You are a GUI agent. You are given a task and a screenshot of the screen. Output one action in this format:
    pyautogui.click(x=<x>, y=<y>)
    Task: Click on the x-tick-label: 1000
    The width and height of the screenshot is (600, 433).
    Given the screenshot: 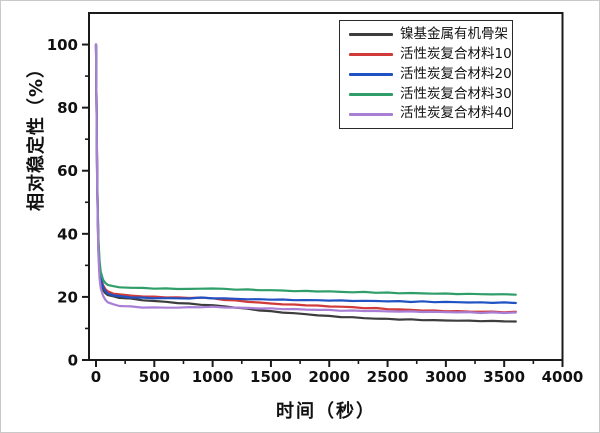 What is the action you would take?
    pyautogui.click(x=213, y=377)
    